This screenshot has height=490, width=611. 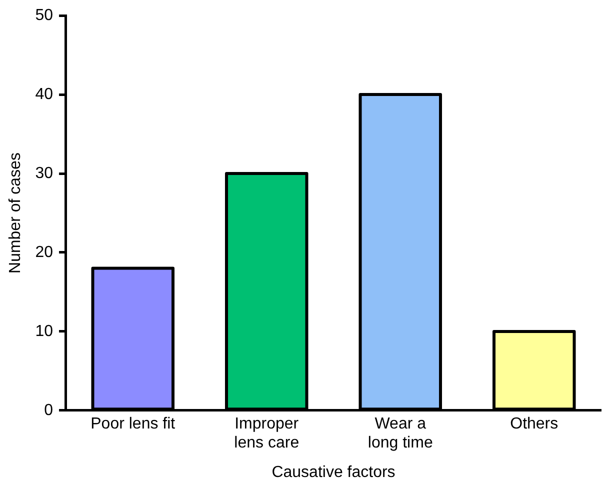 I want to click on y-tick-label: 0, so click(x=49, y=410).